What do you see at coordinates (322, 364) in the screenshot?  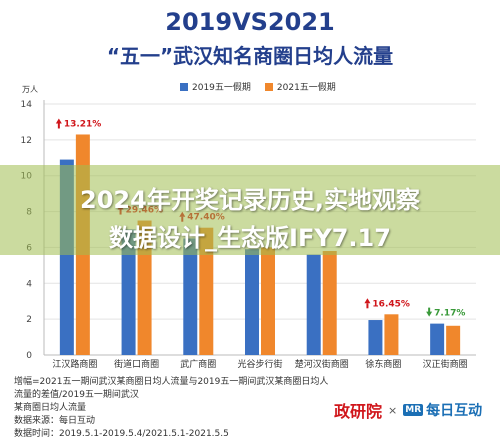 I see `x-tick-label: 楚河汉街商圈` at bounding box center [322, 364].